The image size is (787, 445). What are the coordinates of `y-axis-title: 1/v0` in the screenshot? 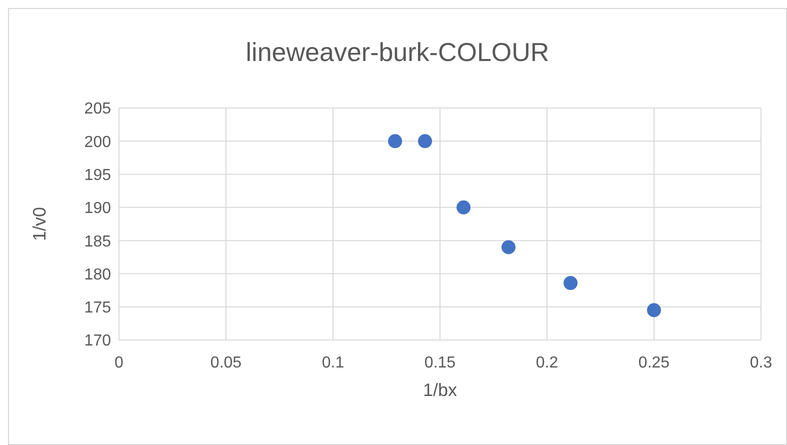 It's located at (39, 224).